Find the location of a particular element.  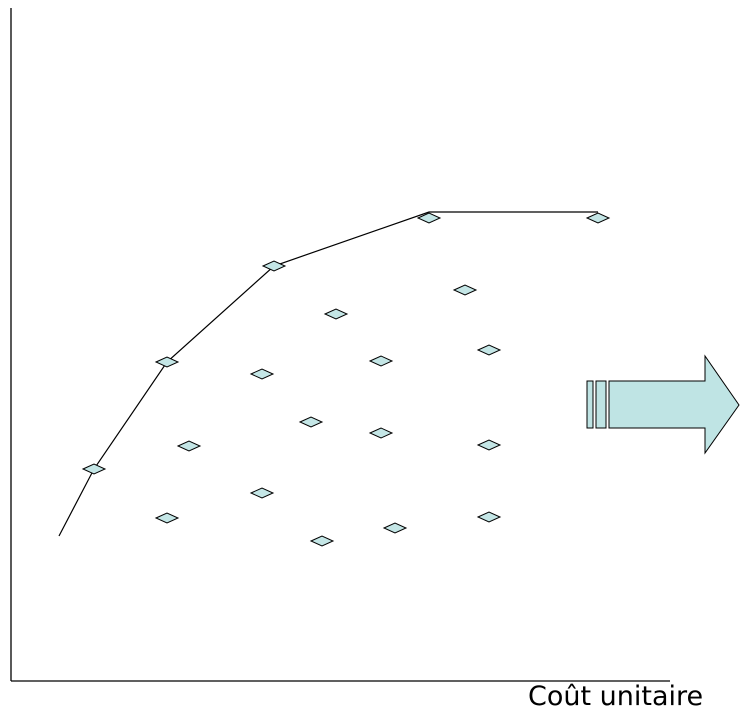

right-arrow-icon is located at coordinates (663, 404).